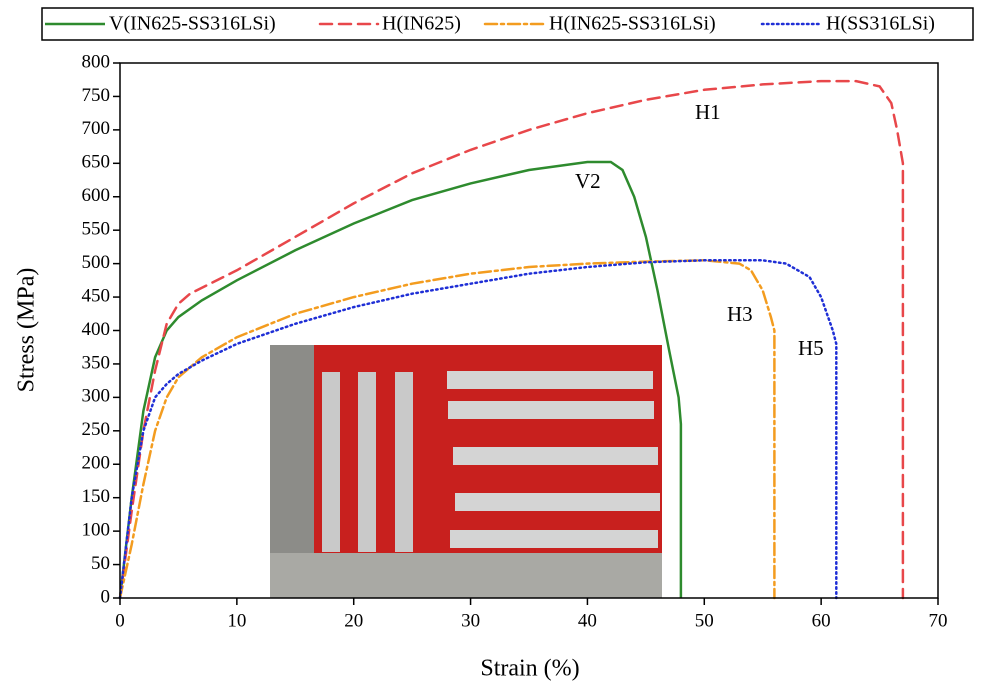 Image resolution: width=981 pixels, height=693 pixels. Describe the element at coordinates (27, 330) in the screenshot. I see `y-axis-title: Stress (MPa)` at that location.